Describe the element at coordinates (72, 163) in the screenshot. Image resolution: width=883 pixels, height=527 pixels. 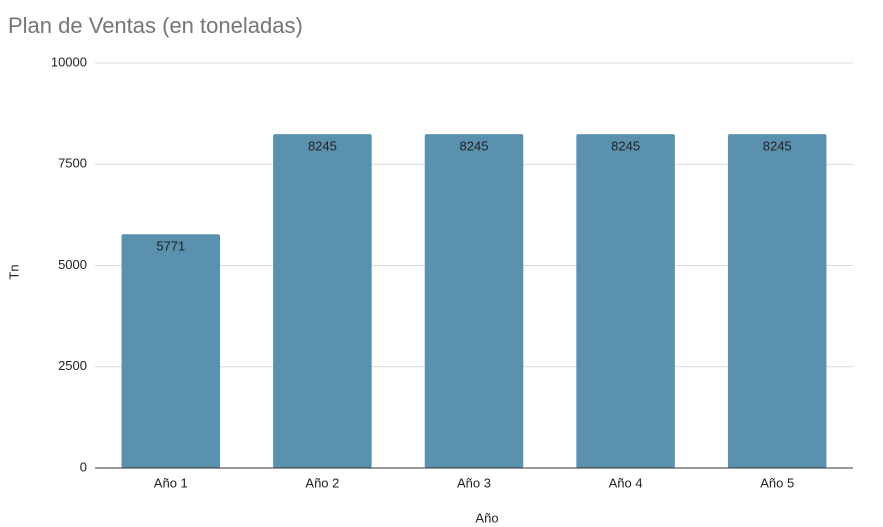
I see `y-tick-label: 7500` at that location.